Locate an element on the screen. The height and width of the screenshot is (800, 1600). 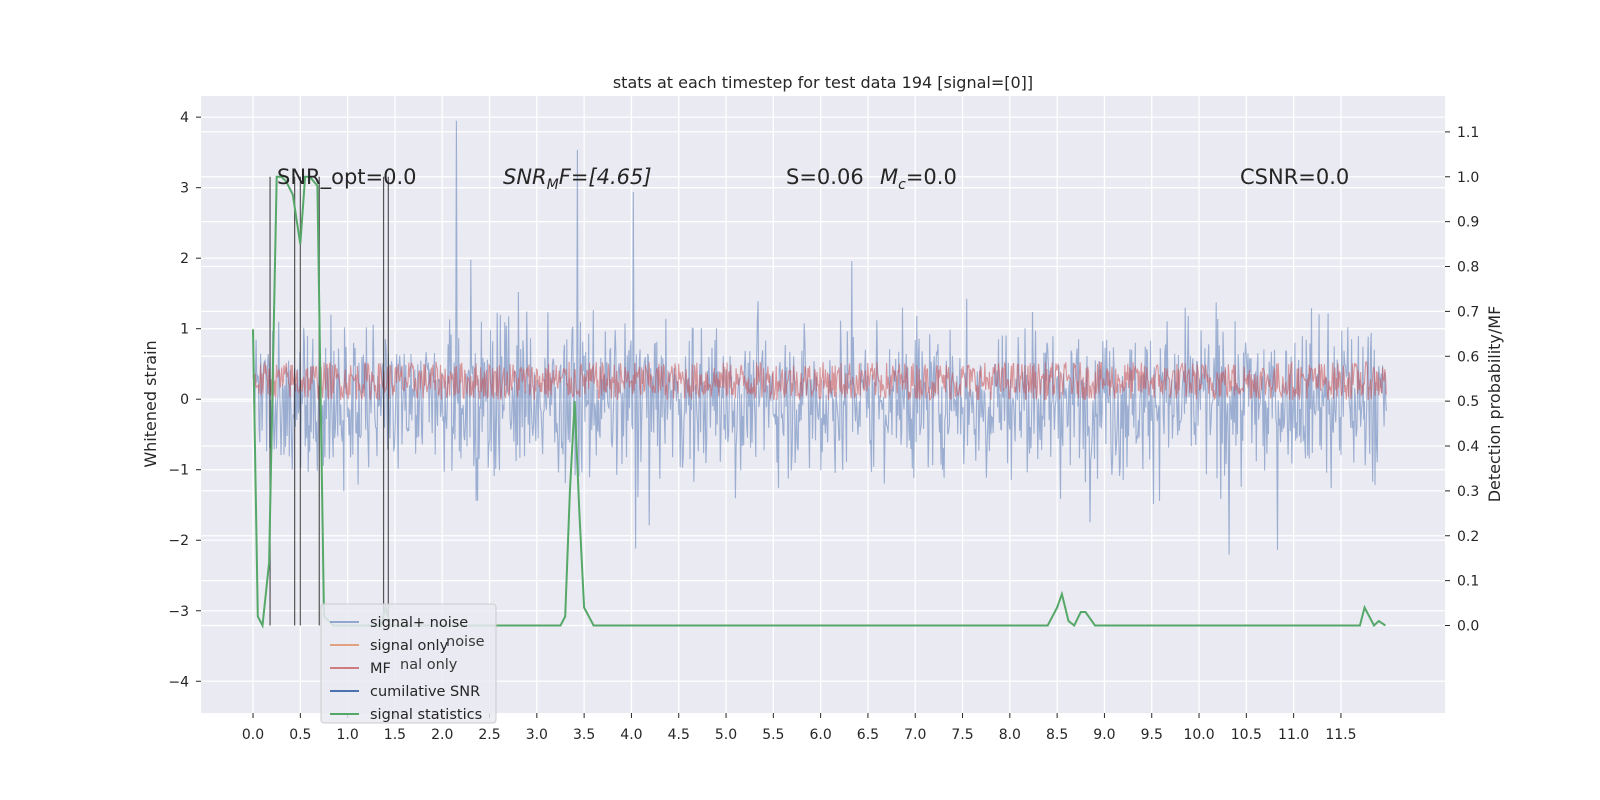
legend-ghost-1: noise is located at coordinates (465, 642).